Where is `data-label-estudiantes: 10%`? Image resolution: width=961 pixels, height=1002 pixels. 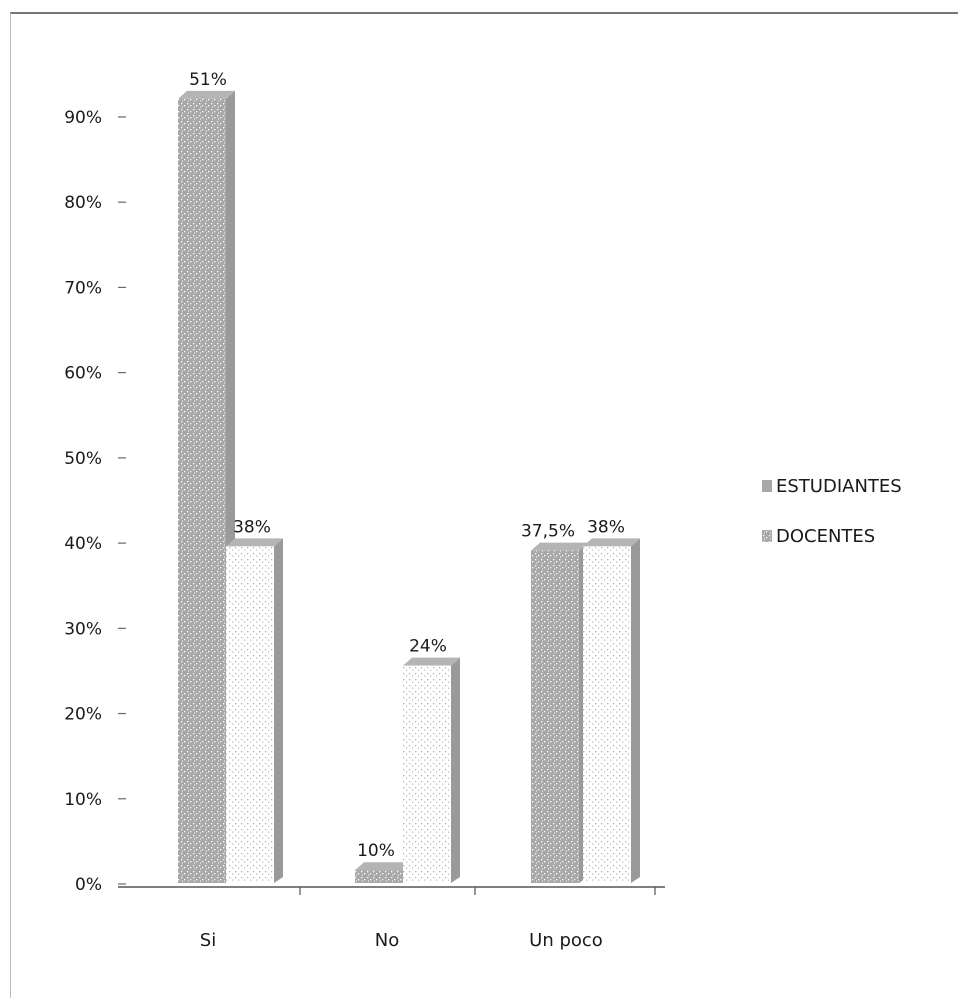
data-label-estudiantes: 10% is located at coordinates (376, 851).